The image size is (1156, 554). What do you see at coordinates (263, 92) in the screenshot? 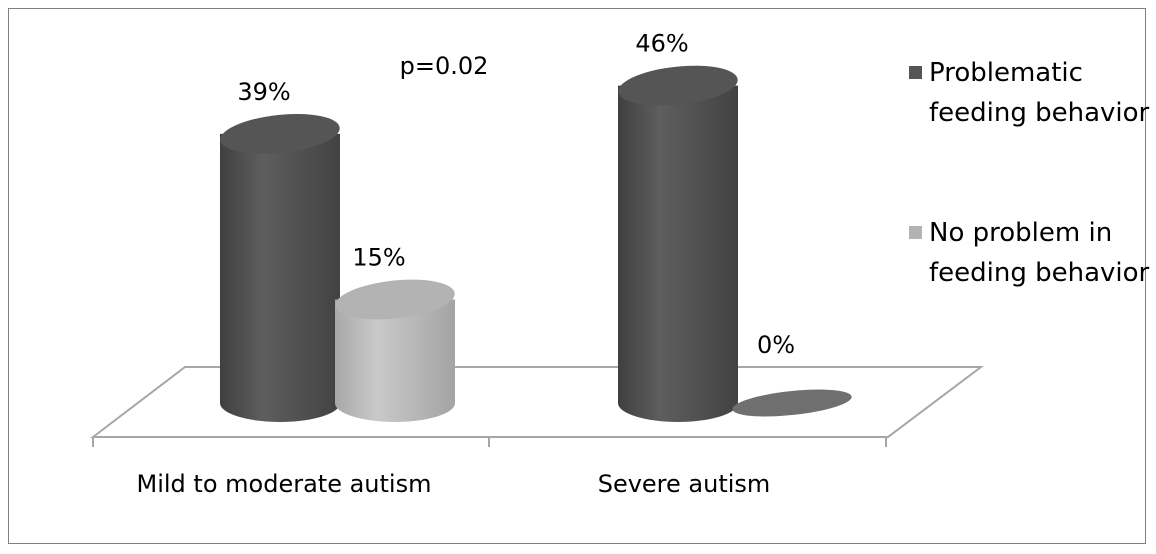
I see `value-label-mild-problematic: 39%` at bounding box center [263, 92].